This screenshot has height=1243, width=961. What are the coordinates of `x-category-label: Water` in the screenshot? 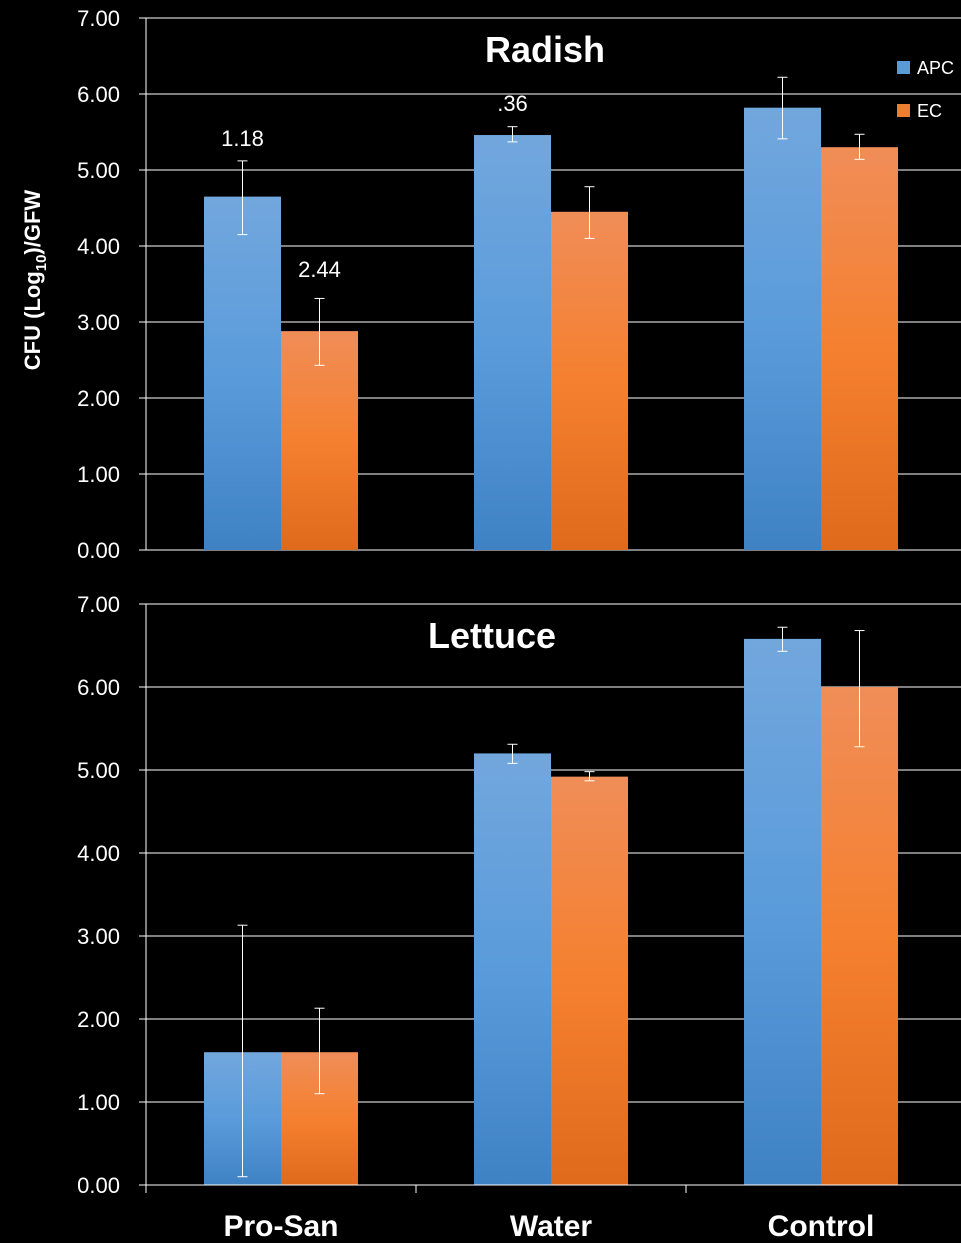 It's located at (551, 1226).